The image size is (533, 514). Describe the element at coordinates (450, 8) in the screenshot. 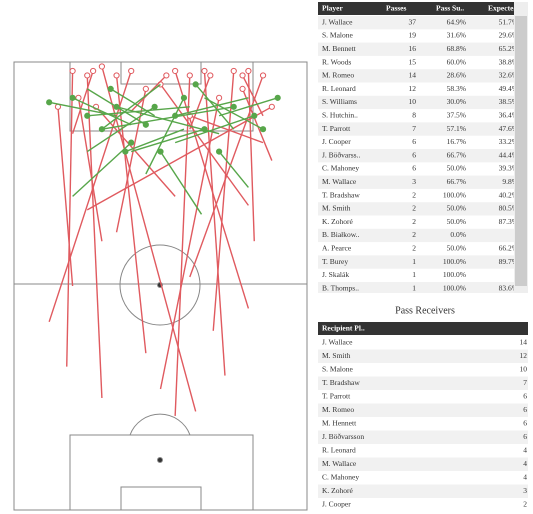

I see `column-header: Pass Su..` at that location.